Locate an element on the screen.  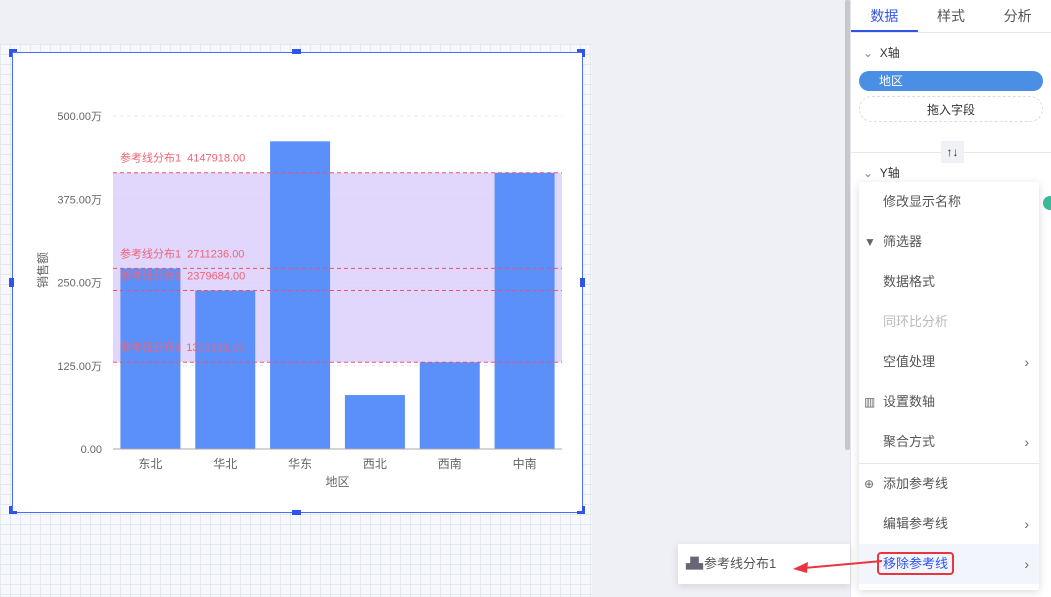
reference-line-label: 参考线分布1 4147918.00 is located at coordinates (182, 158).